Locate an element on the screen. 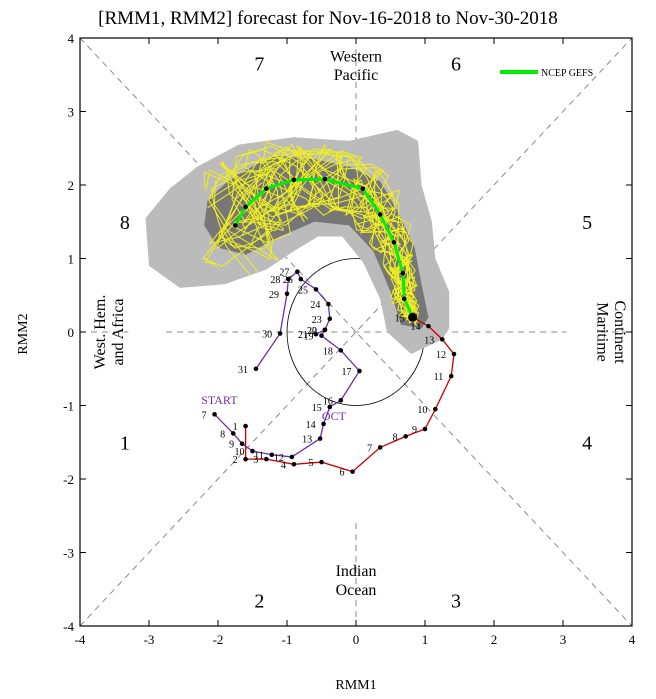  october-track-day-label: 20 is located at coordinates (312, 331).